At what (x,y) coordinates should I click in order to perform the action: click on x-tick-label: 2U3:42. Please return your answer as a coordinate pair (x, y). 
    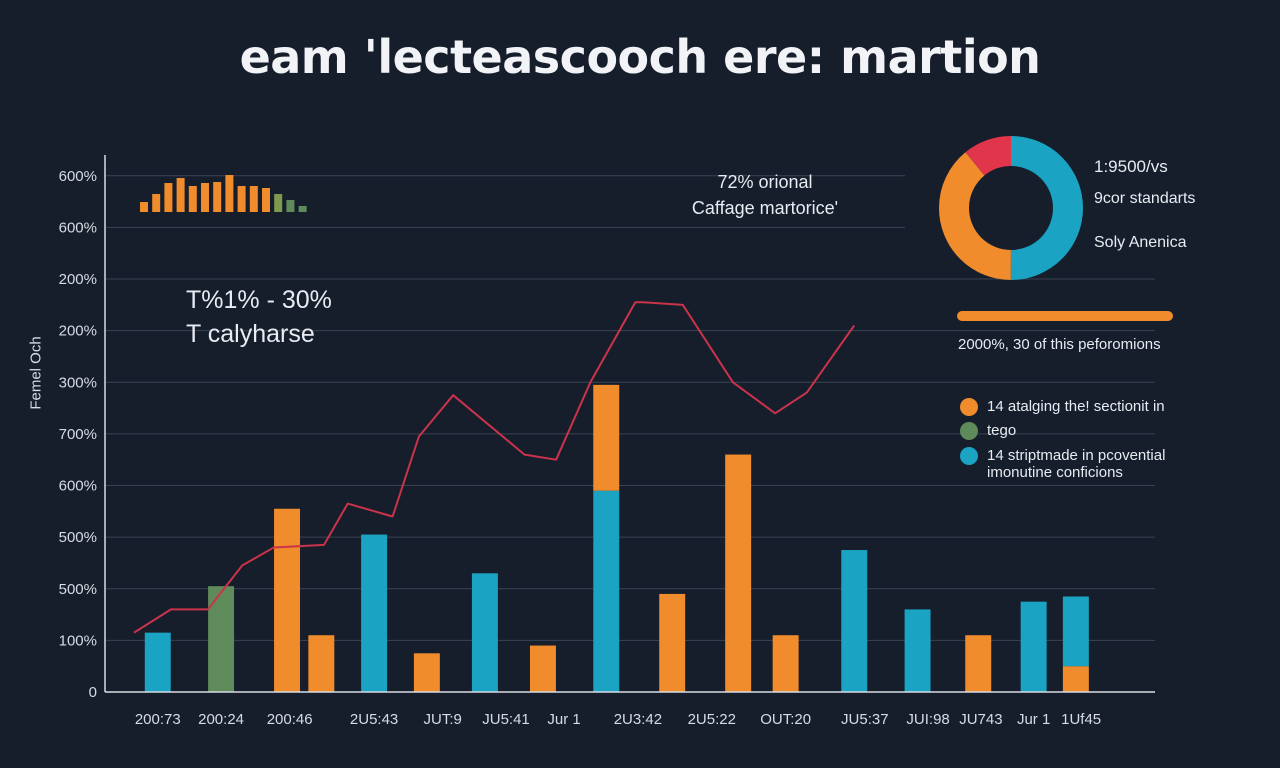
    Looking at the image, I should click on (638, 719).